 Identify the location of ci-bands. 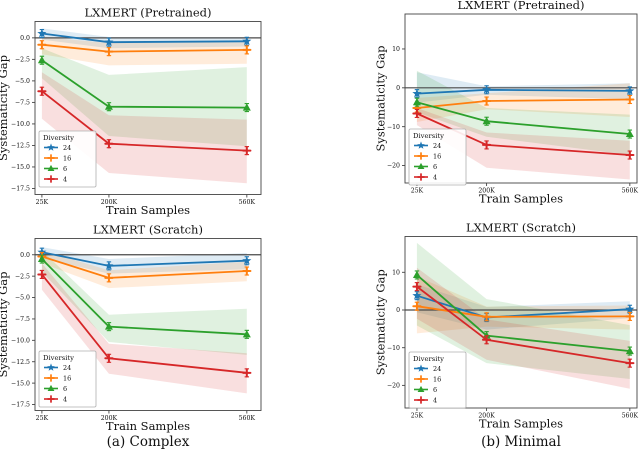
(144, 320).